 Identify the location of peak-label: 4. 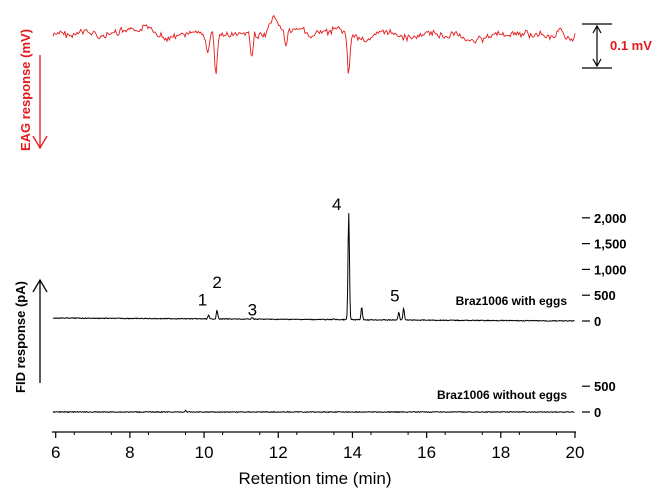
(336, 204).